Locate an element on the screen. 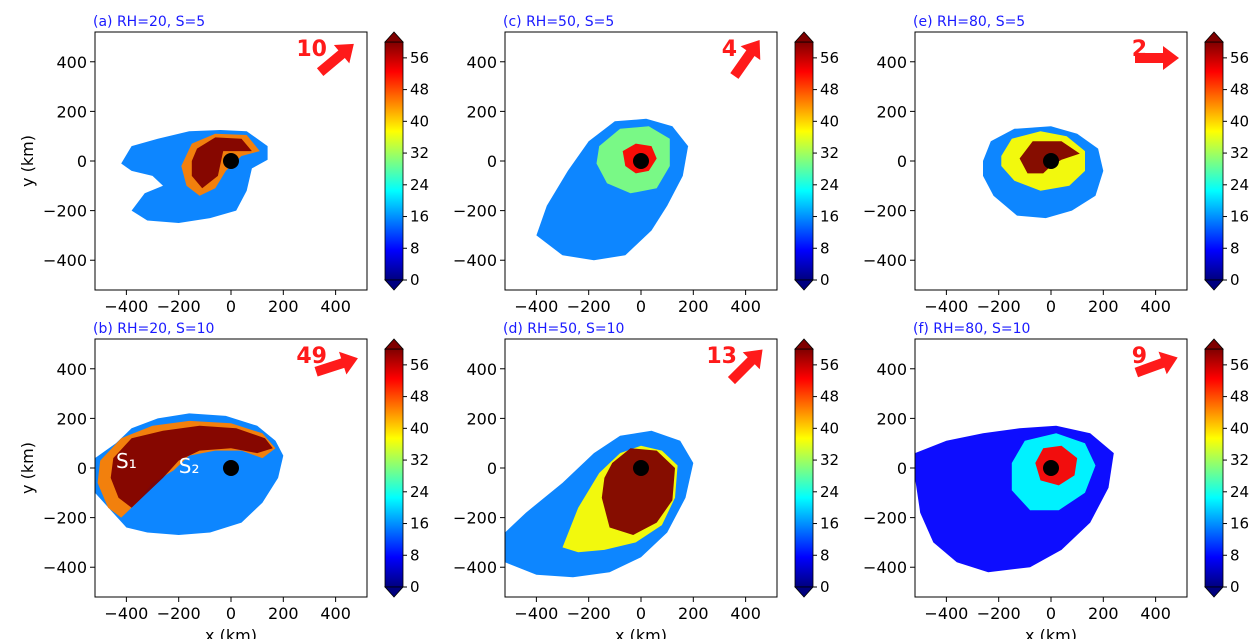 The image size is (1256, 639). panel-title: (e) RH=80, S=5 is located at coordinates (969, 22).